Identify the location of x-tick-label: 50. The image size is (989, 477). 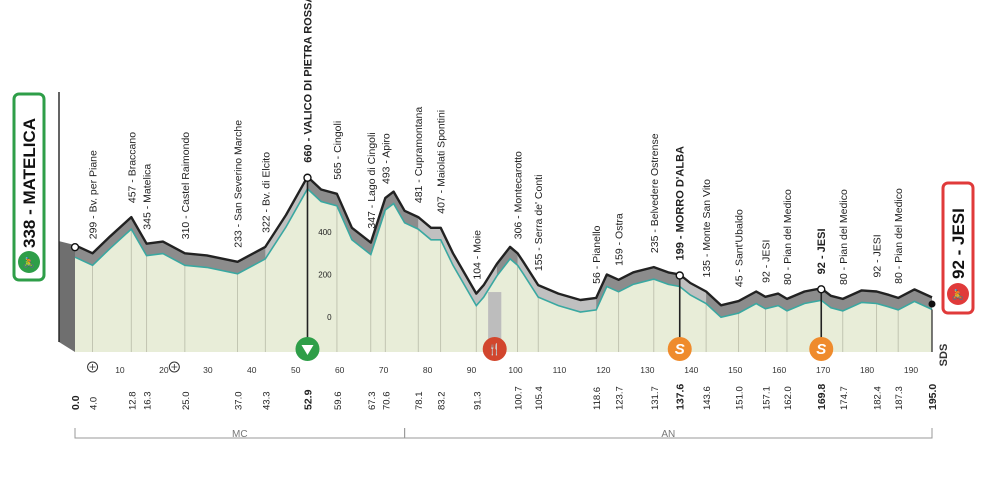
(296, 370).